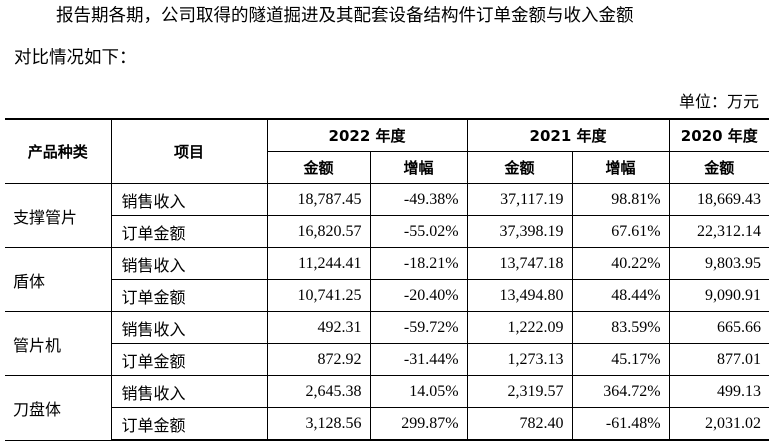 The image size is (773, 444). Describe the element at coordinates (719, 359) in the screenshot. I see `amount-2020-cell: 877.01` at that location.